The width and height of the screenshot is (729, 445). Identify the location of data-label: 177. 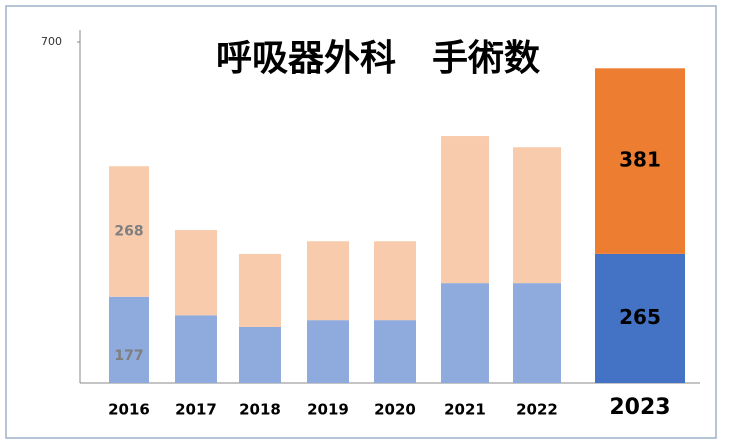
(128, 356).